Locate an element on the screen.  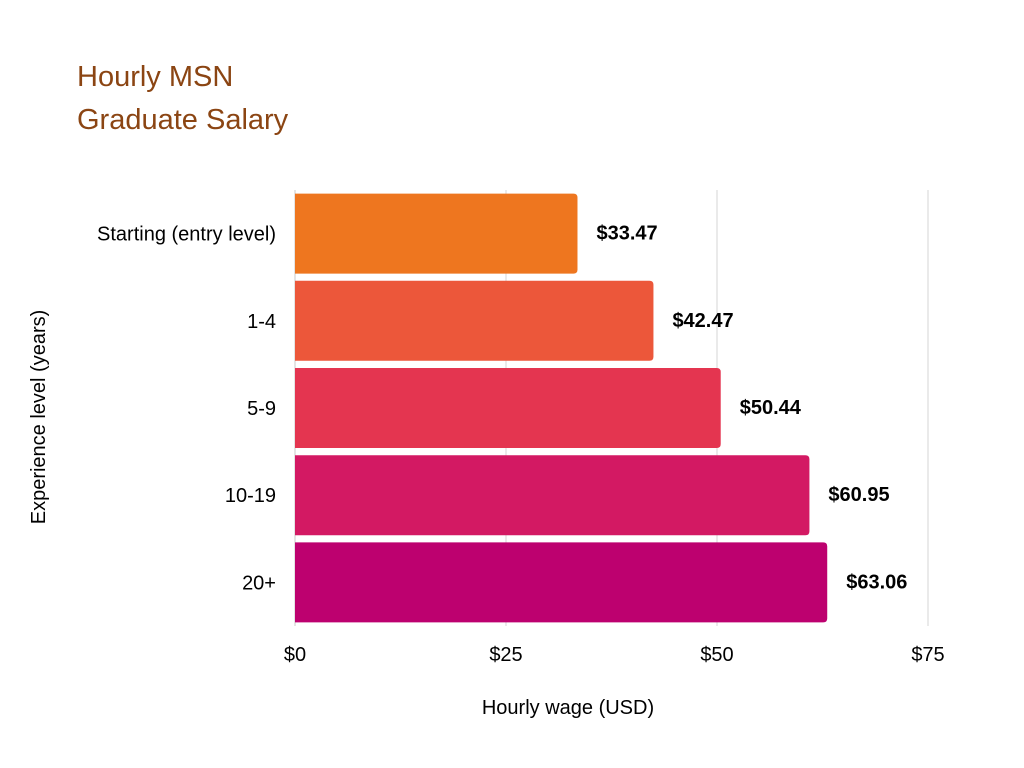
category-labels: Starting (entry level) 1-4 5-9 10-19 20+ is located at coordinates (186, 409).